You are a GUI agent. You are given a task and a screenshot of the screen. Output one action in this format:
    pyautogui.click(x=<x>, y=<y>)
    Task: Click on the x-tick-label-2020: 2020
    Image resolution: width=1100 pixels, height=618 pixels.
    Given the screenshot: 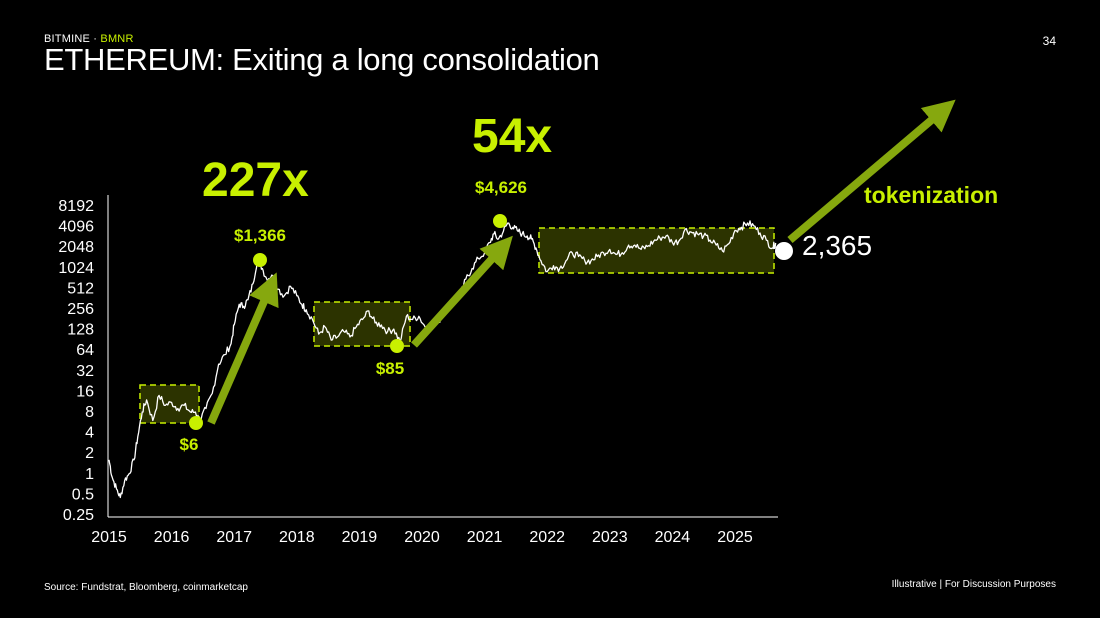 What is the action you would take?
    pyautogui.click(x=422, y=537)
    